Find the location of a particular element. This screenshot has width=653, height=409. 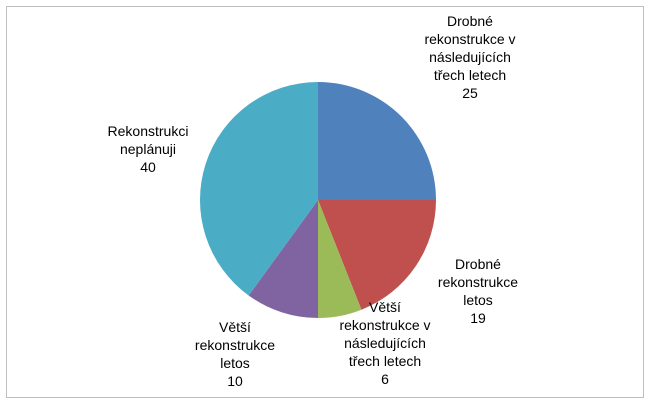

slice-label: Drobné rekonstrukce letos 19 is located at coordinates (478, 291).